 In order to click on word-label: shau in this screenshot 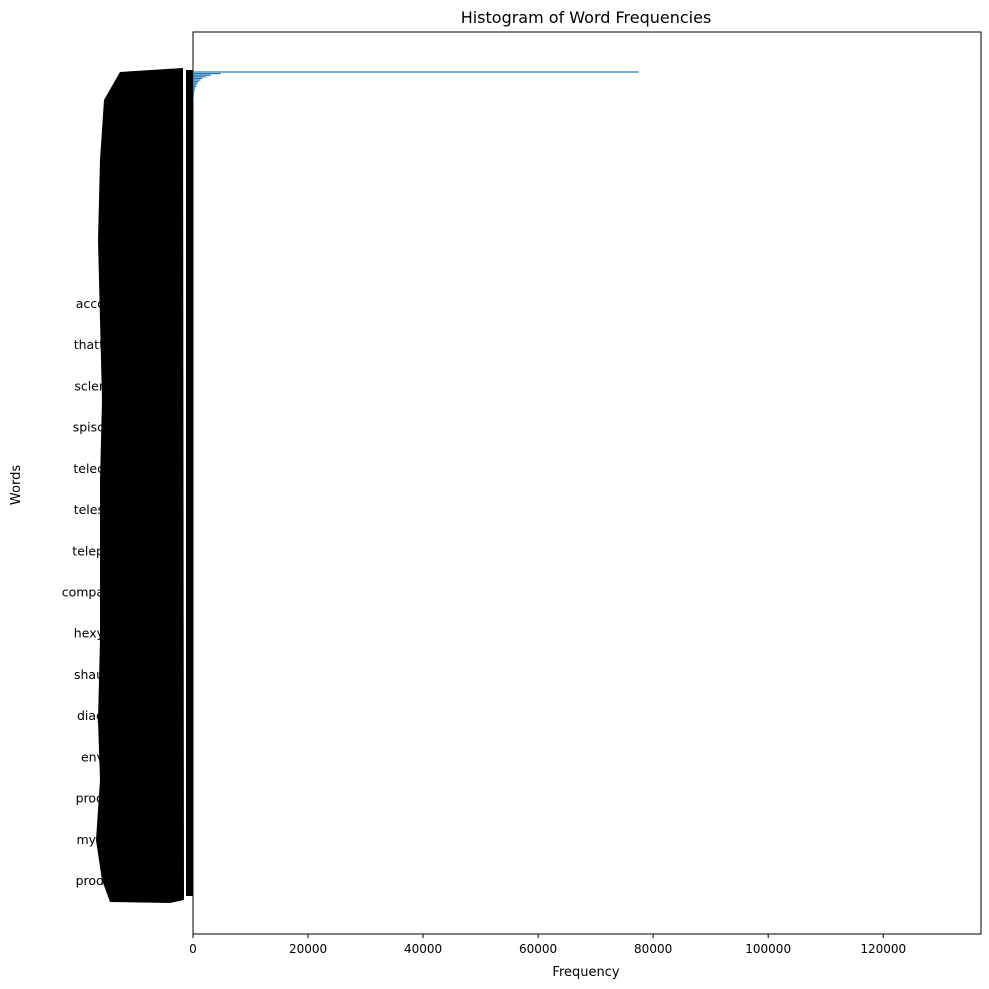, I will do `click(89, 674)`.